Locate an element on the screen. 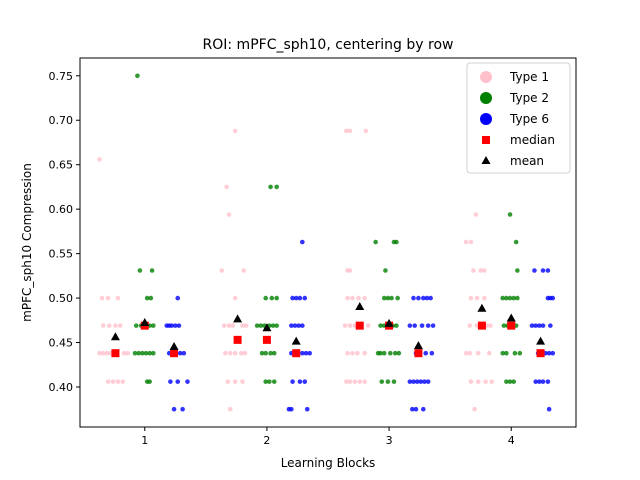 Image resolution: width=640 pixels, height=480 pixels. legend-label-type-2: Type 2 is located at coordinates (529, 98).